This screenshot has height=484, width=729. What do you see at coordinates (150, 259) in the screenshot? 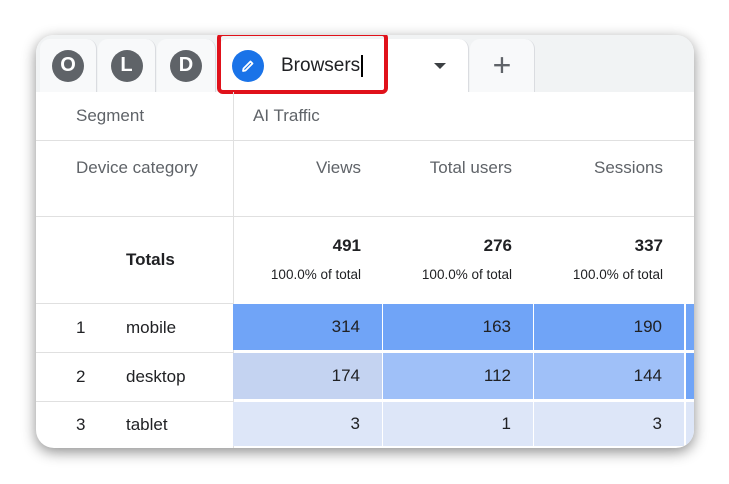
I see `totals-label: Totals` at bounding box center [150, 259].